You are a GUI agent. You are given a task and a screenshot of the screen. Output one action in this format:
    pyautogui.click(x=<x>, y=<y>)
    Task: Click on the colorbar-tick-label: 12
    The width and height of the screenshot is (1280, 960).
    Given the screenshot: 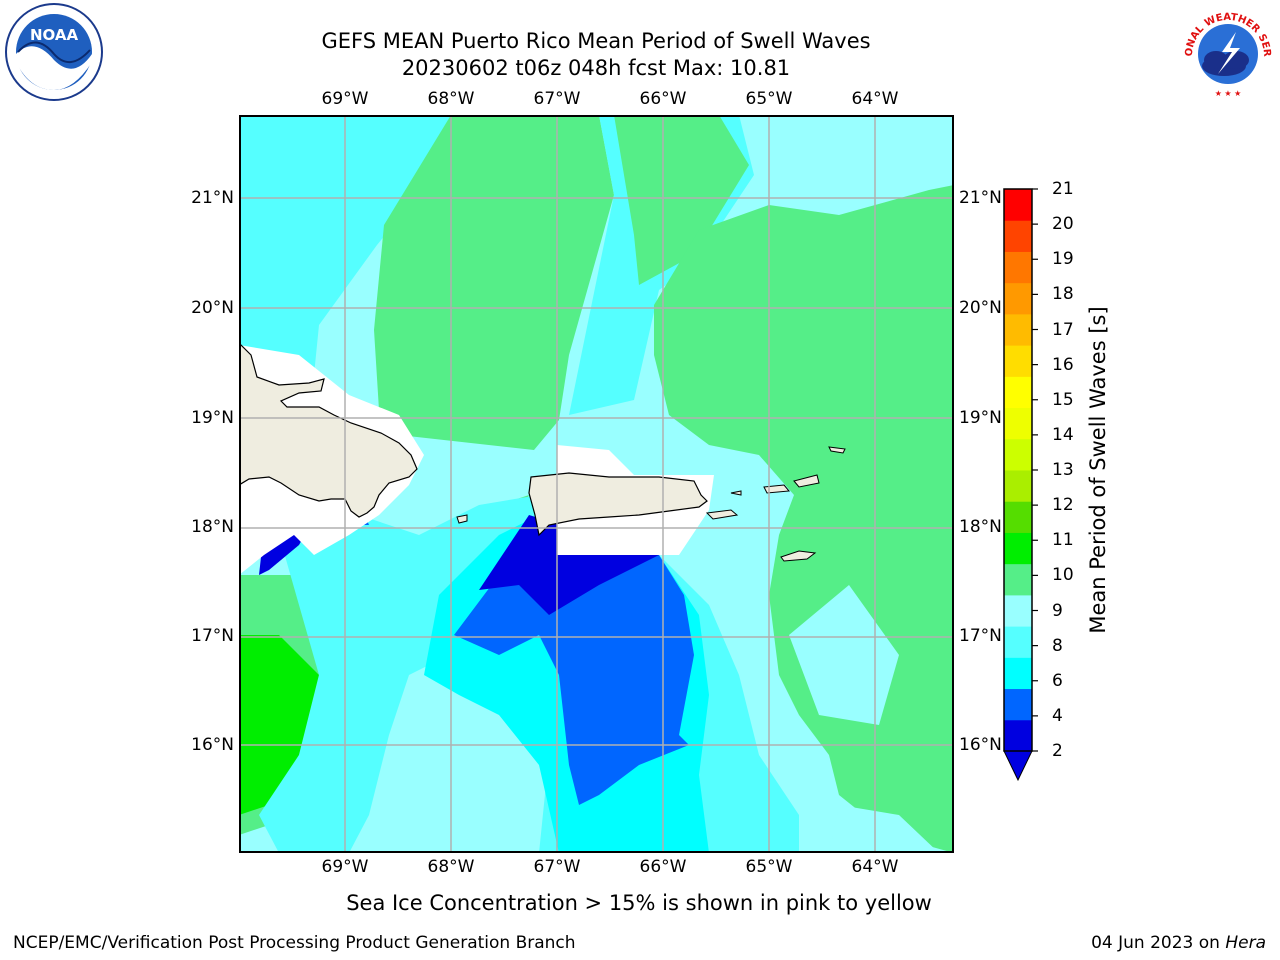 What is the action you would take?
    pyautogui.click(x=1063, y=505)
    